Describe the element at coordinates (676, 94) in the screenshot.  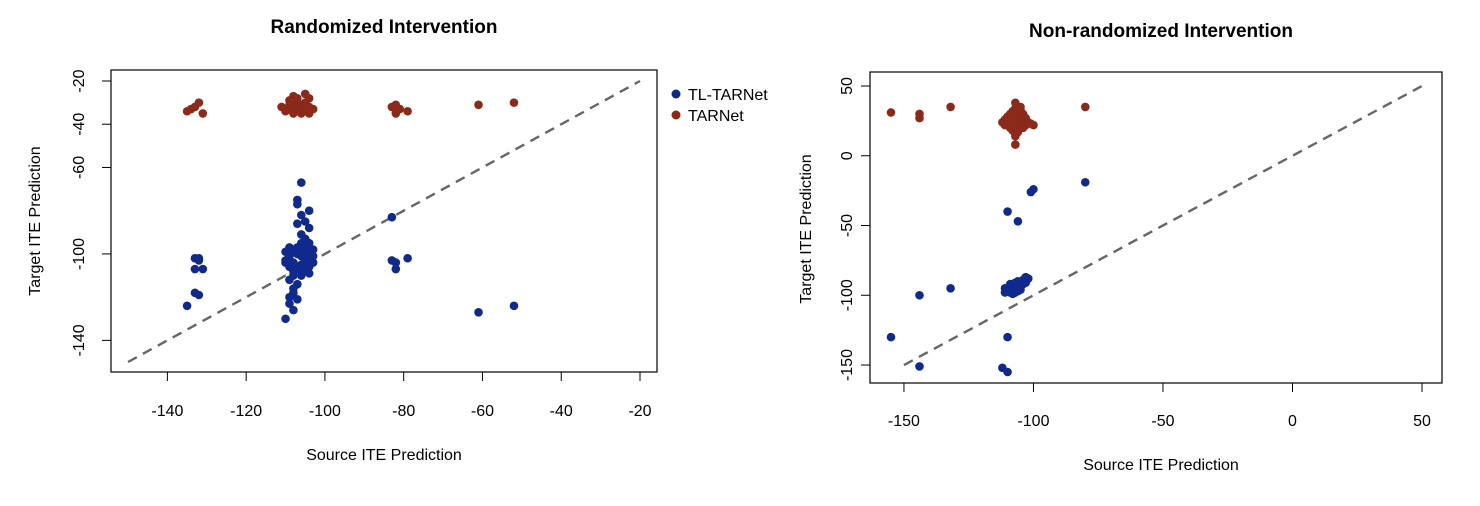
I see `legend-marker-tl-tarnet` at that location.